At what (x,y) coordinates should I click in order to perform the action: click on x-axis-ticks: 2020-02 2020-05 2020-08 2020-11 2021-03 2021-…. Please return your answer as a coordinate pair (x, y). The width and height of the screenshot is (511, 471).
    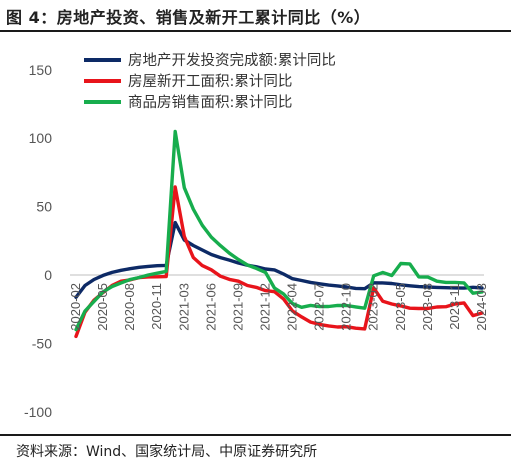
    Looking at the image, I should click on (278, 307).